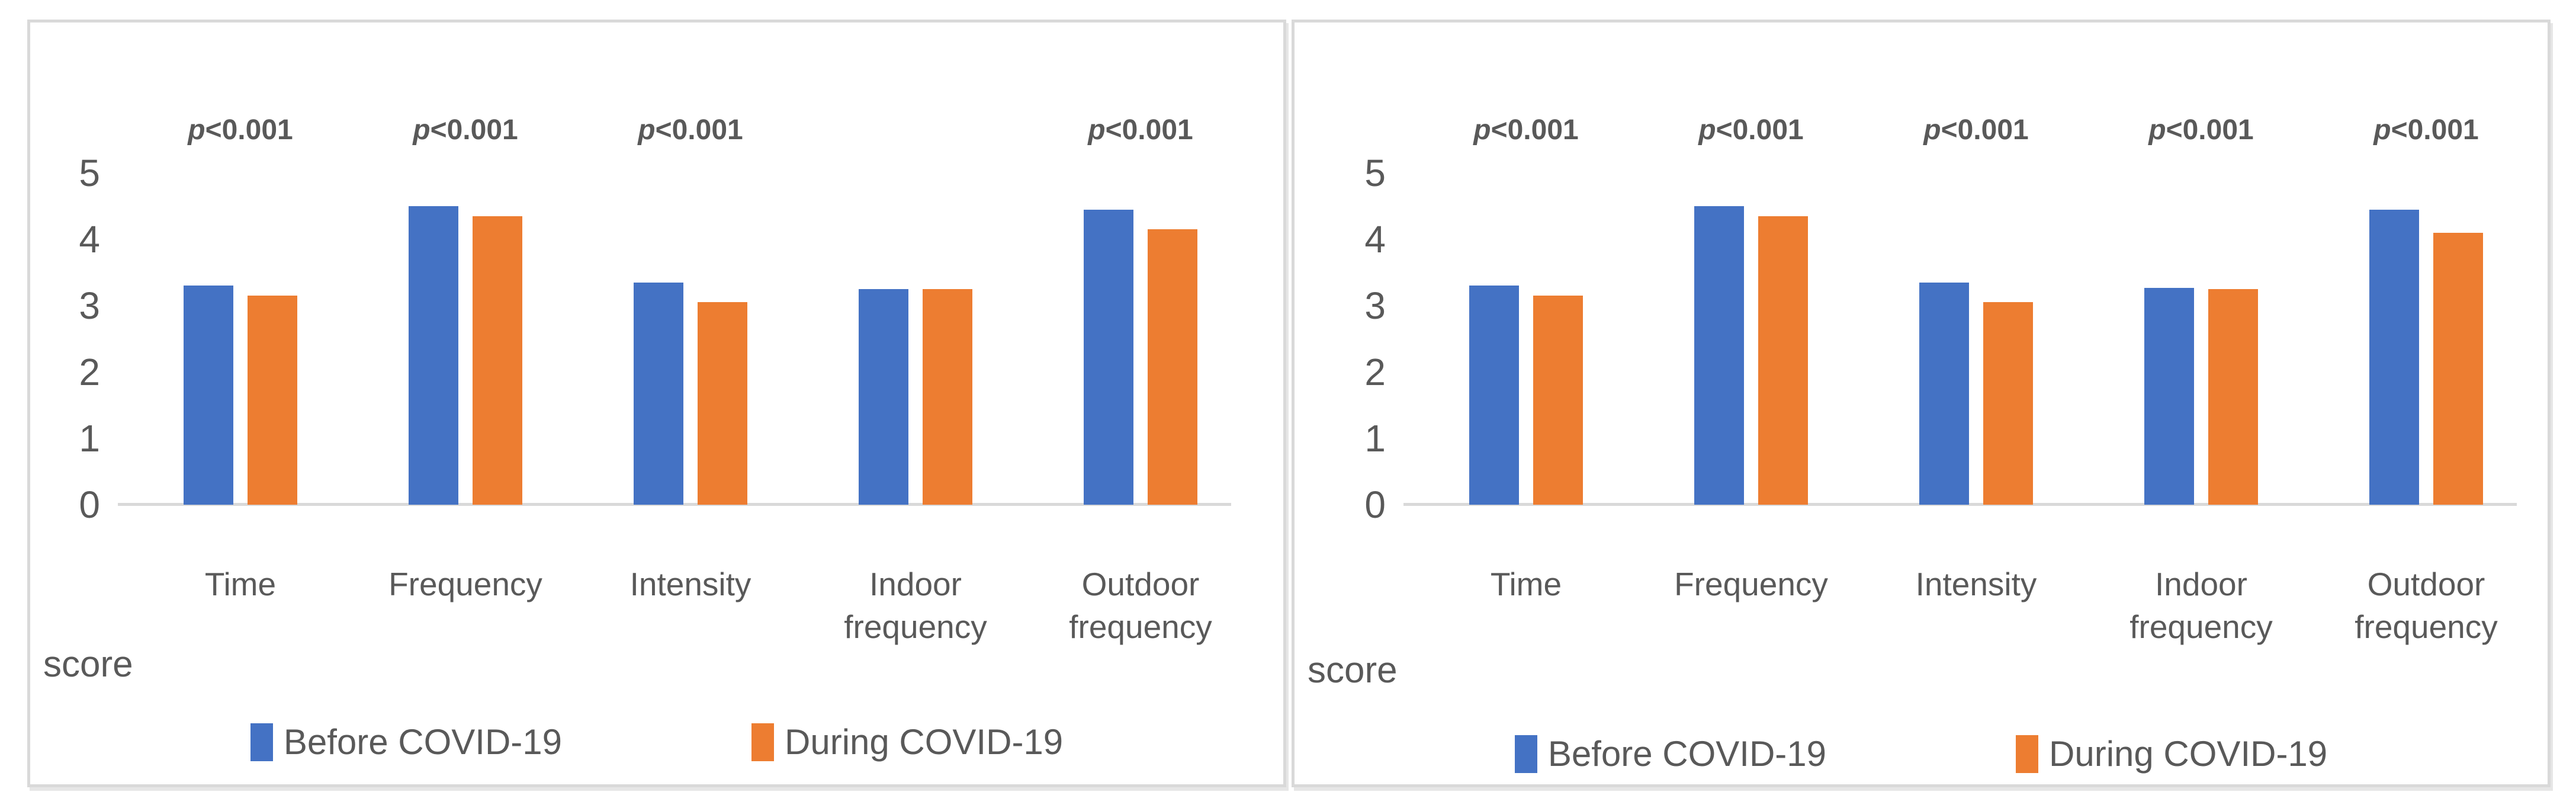 The height and width of the screenshot is (808, 2576). I want to click on annotation-row: p<0.001 p<0.001 p<0.001 p<0.001 p<0.001, so click(1976, 130).